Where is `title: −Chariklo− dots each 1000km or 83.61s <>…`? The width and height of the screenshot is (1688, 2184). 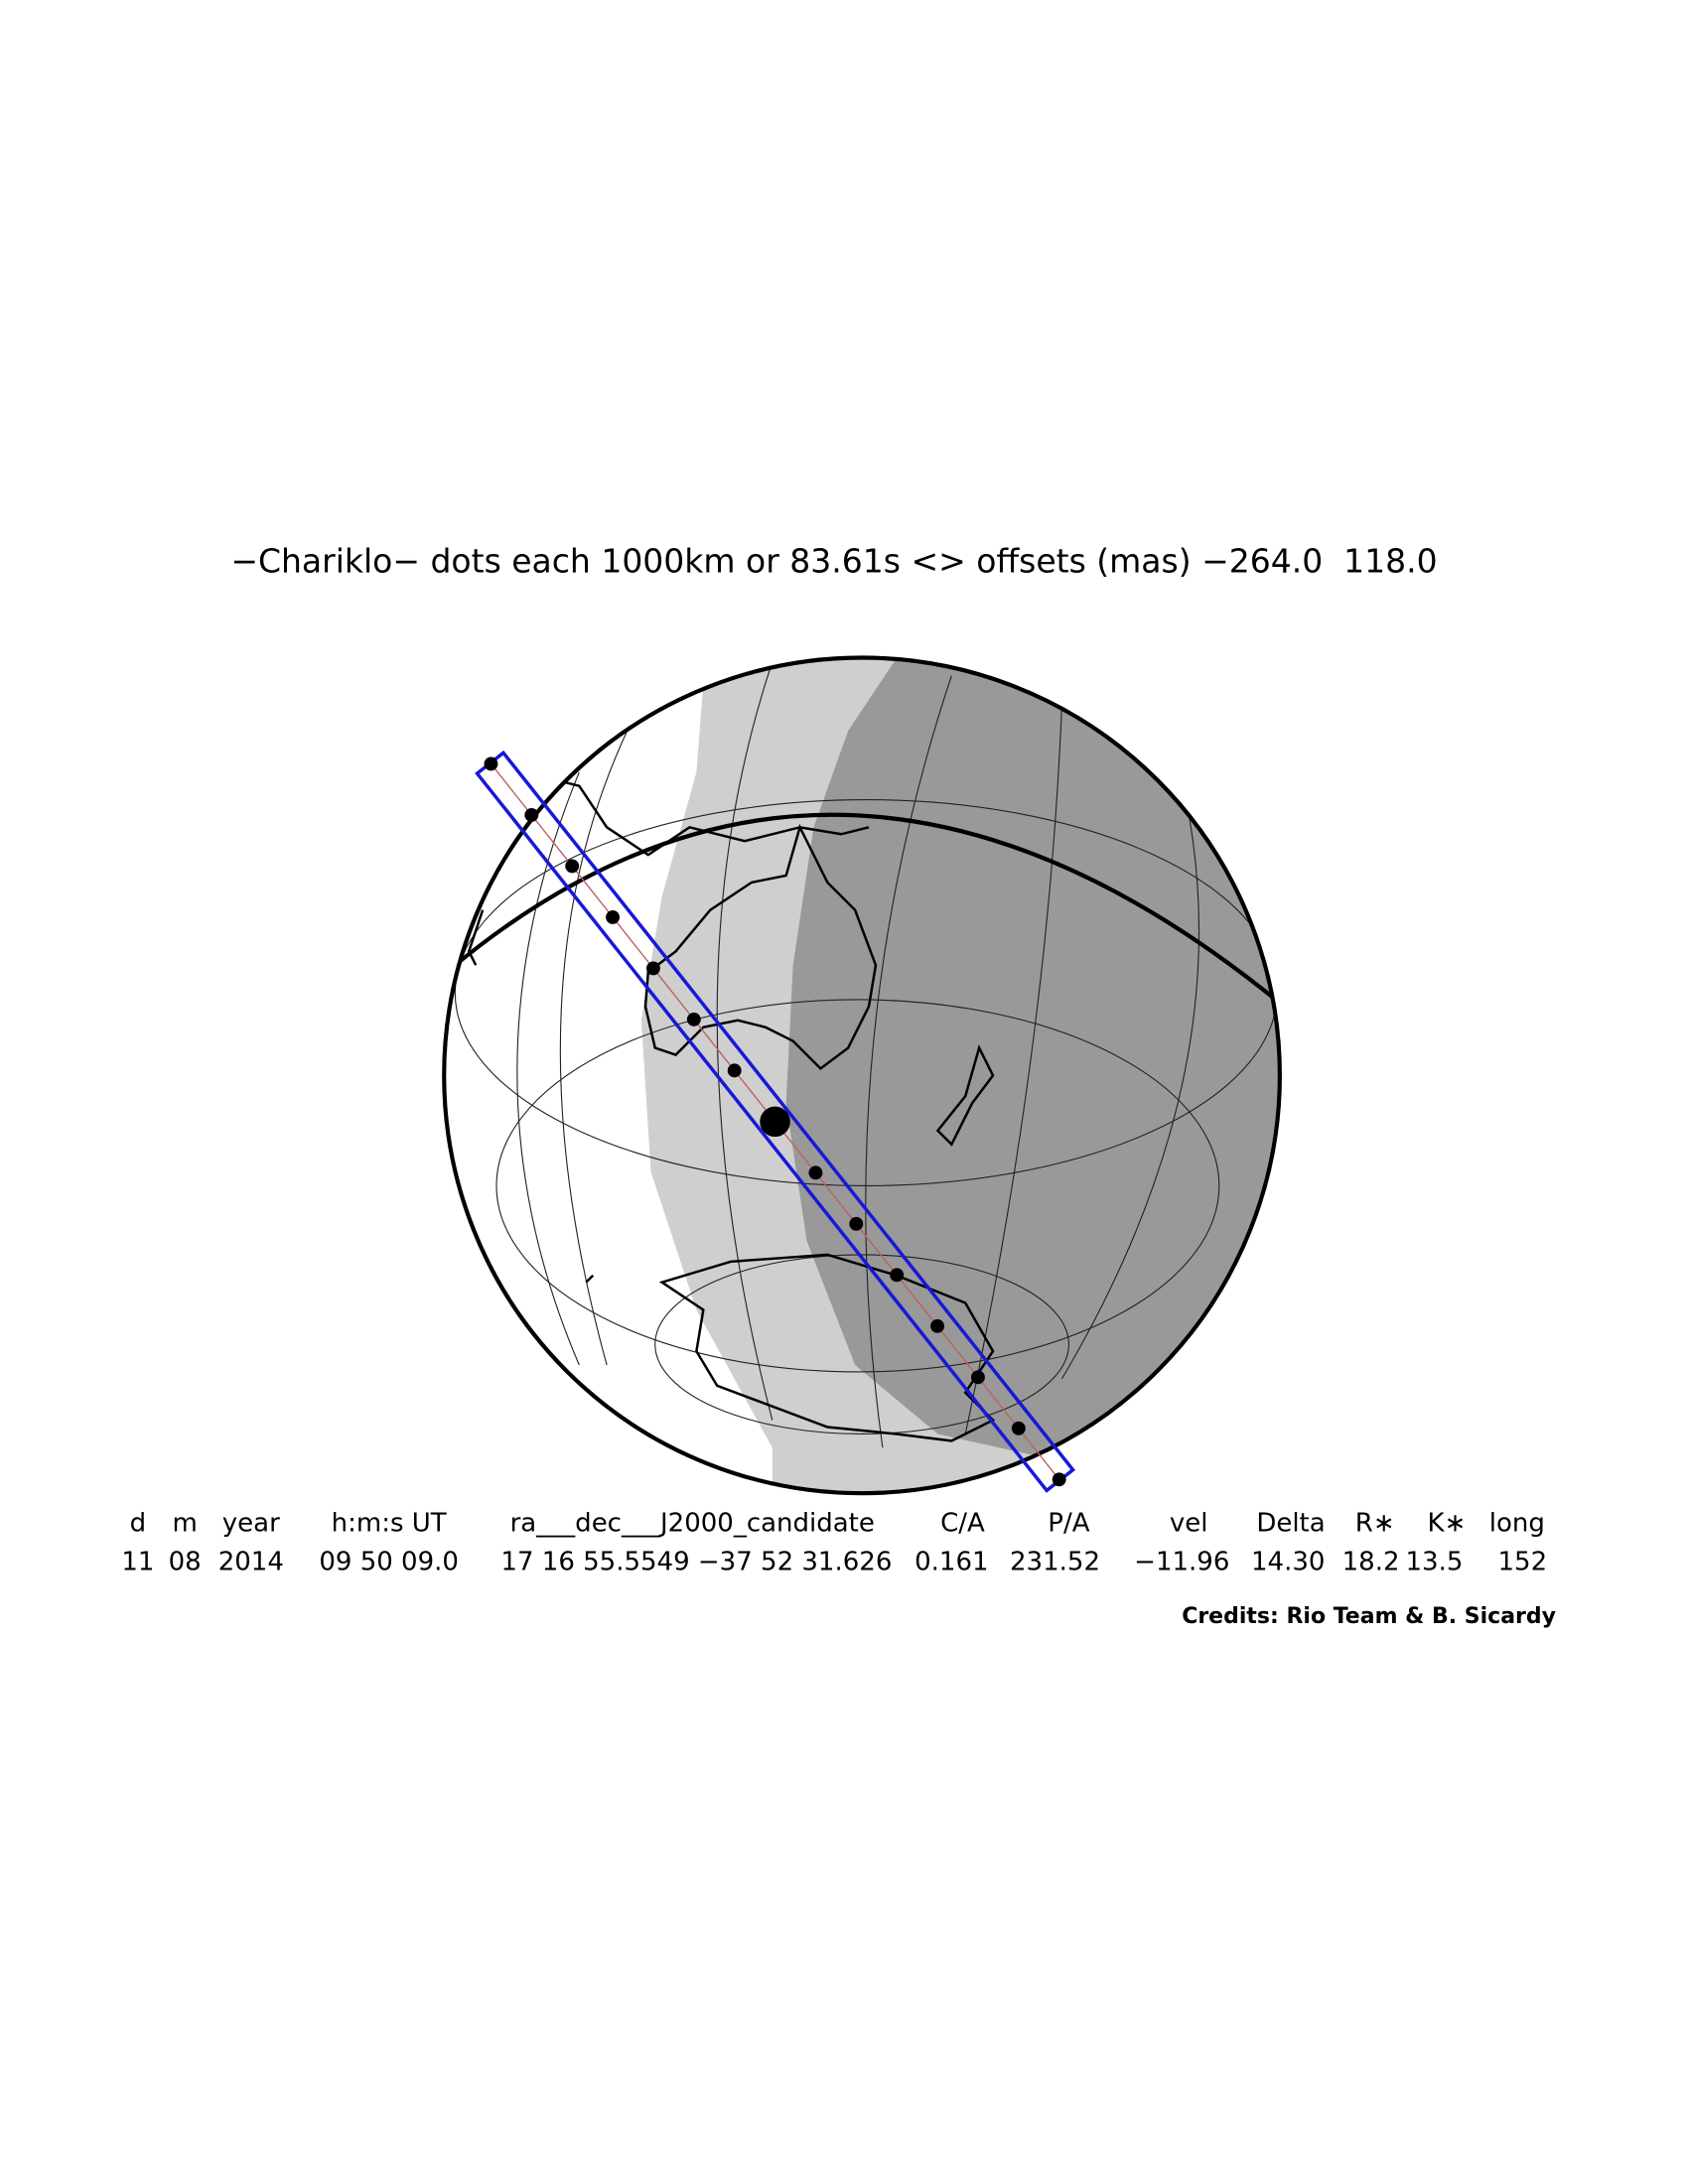 title: −Chariklo− dots each 1000km or 83.61s <>… is located at coordinates (833, 561).